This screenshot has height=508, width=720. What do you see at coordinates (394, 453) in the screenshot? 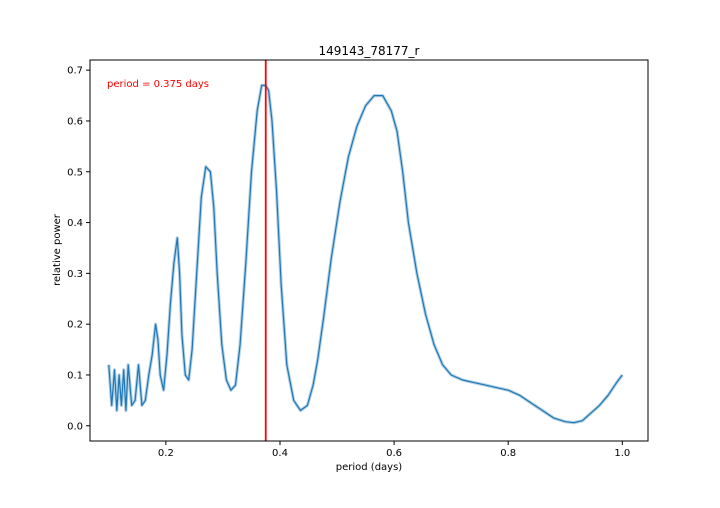
I see `x-tick-label: 0.6` at bounding box center [394, 453].